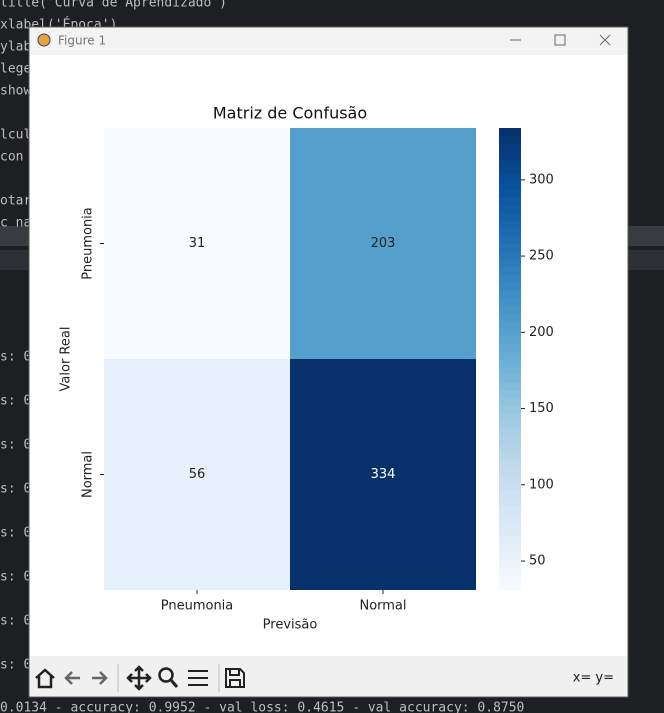 This screenshot has width=664, height=713. What do you see at coordinates (541, 179) in the screenshot?
I see `colorbar-tick-label: 300` at bounding box center [541, 179].